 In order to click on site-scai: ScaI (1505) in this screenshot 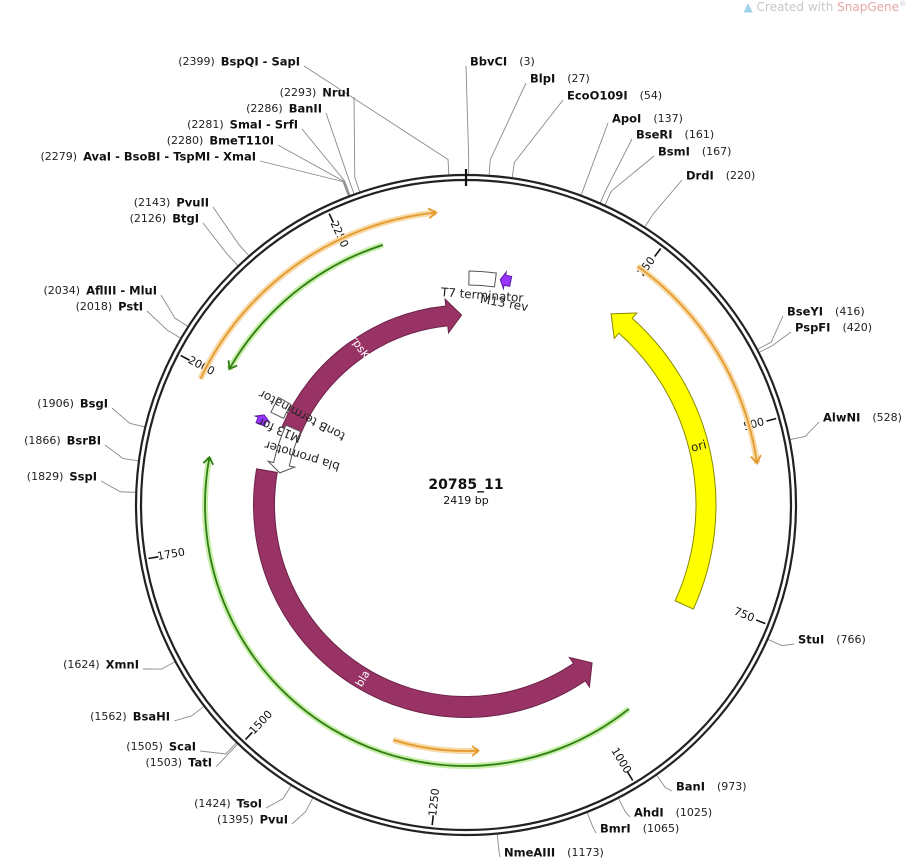, I will do `click(161, 747)`.